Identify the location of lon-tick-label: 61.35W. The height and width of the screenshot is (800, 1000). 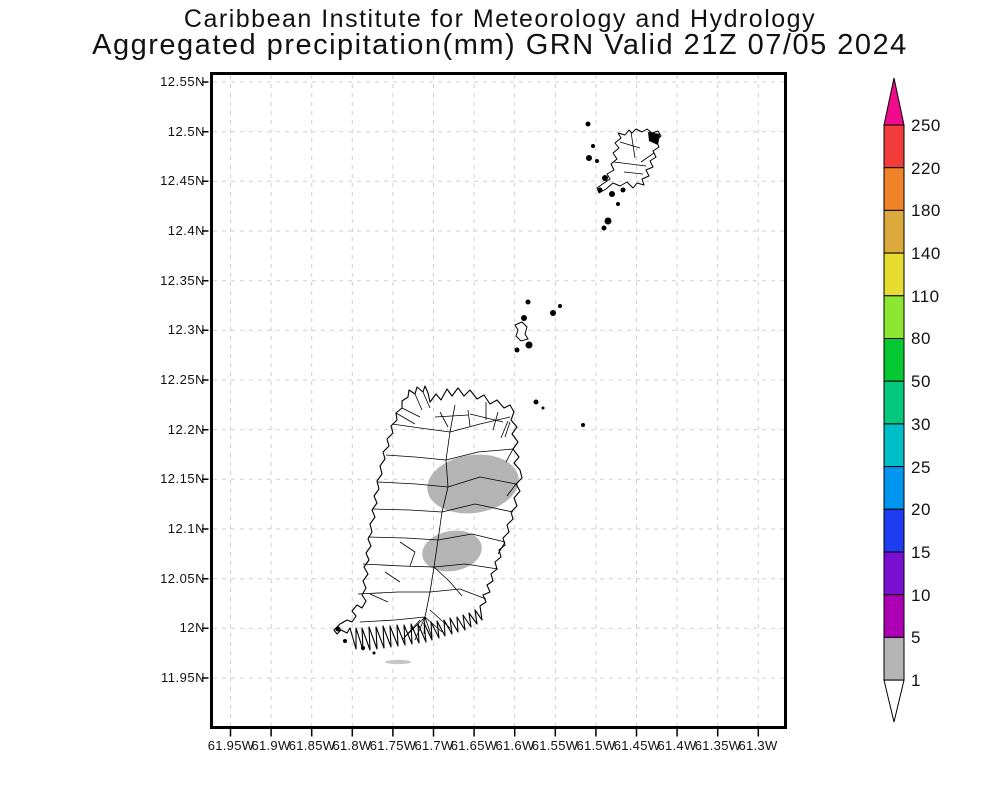
(718, 745).